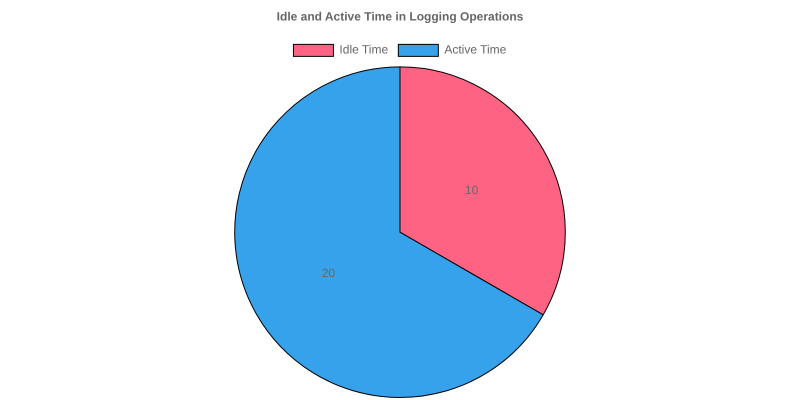 The image size is (800, 400). Describe the element at coordinates (471, 190) in the screenshot. I see `data-label: 10` at that location.